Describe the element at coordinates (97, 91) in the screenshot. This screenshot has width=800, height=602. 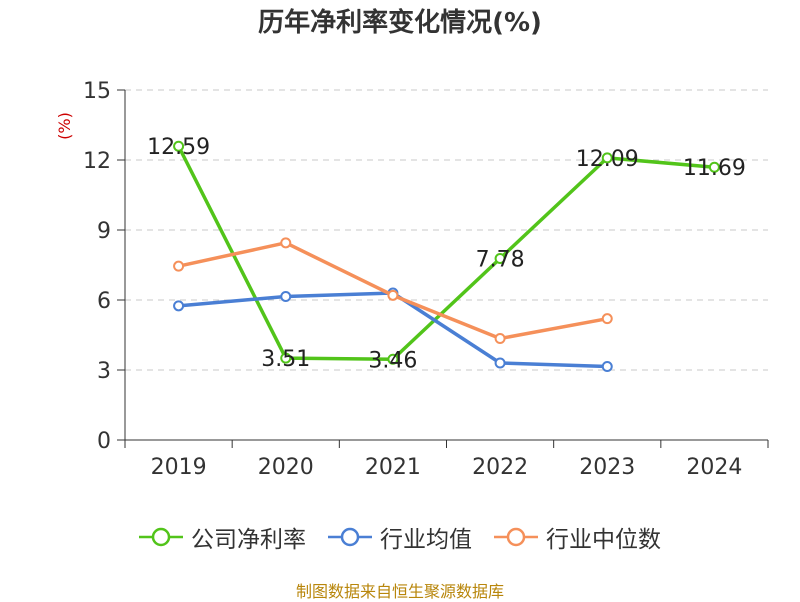
I see `y-tick-label: 15` at that location.